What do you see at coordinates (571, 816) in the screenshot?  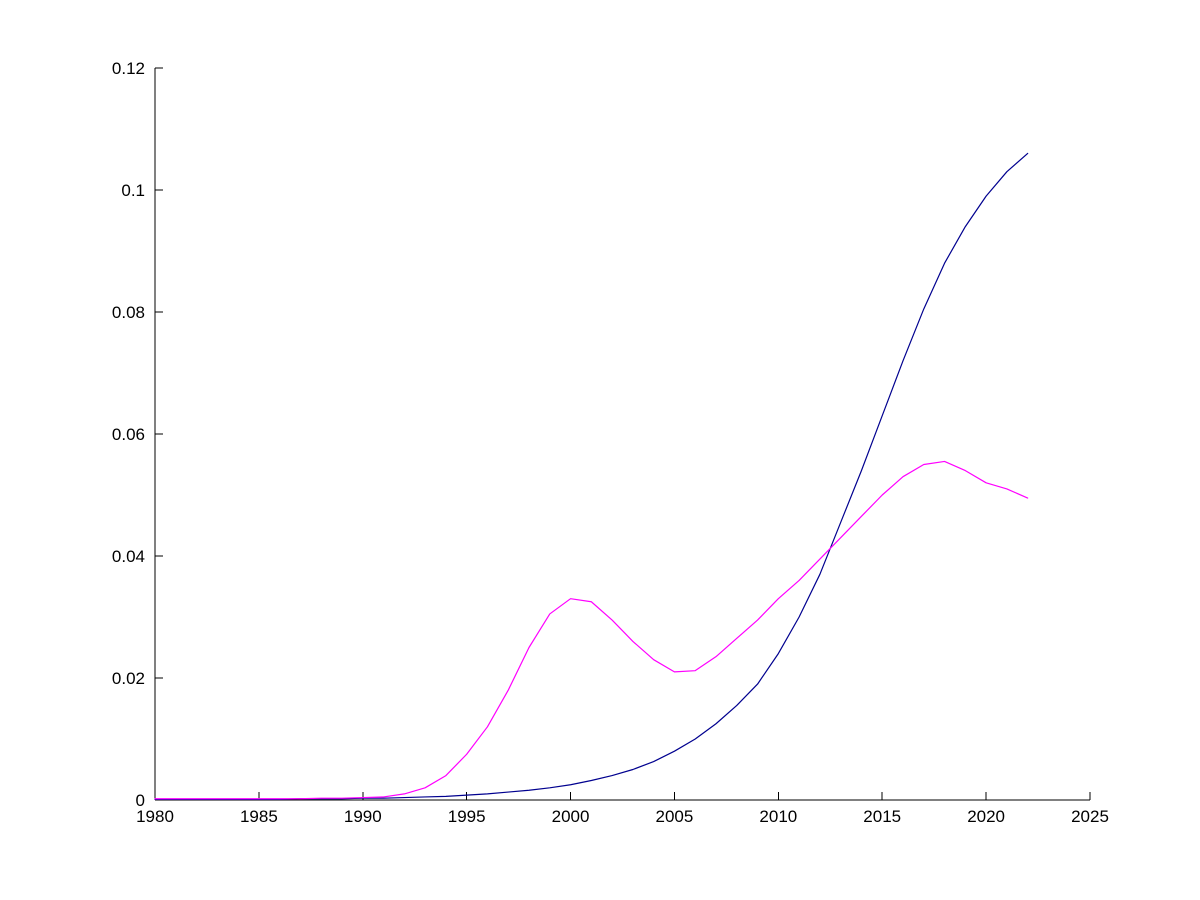 I see `x-tick-label: 2000` at bounding box center [571, 816].